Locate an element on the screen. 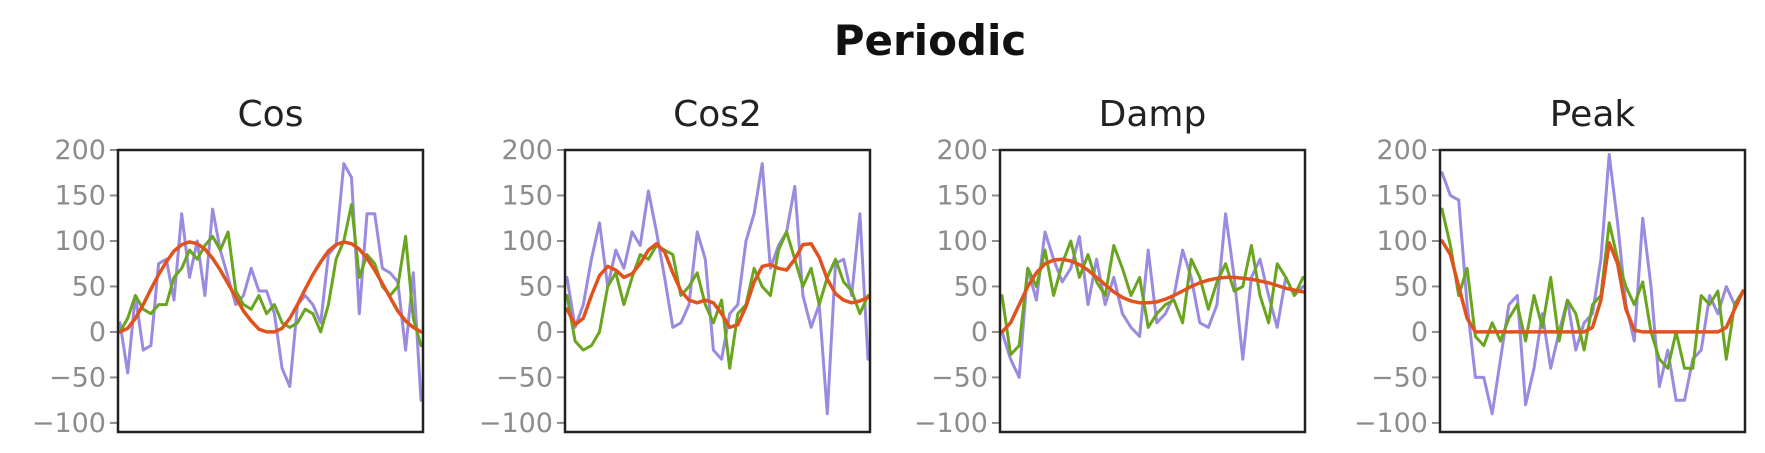 The height and width of the screenshot is (453, 1765). panel-title: Cos is located at coordinates (271, 114).